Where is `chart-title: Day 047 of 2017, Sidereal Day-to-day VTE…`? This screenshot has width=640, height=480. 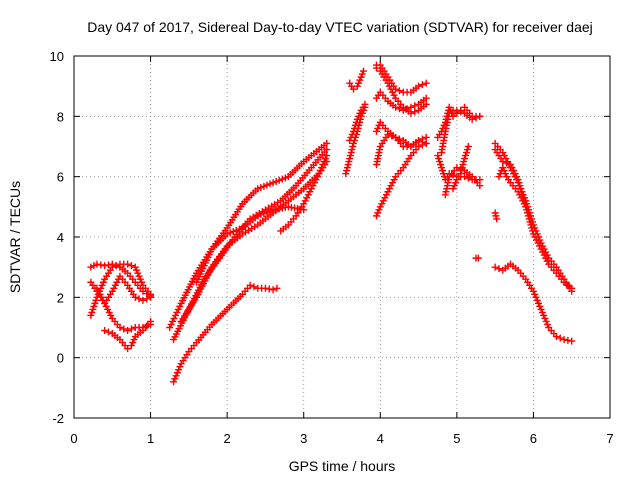 chart-title: Day 047 of 2017, Sidereal Day-to-day VTE… is located at coordinates (340, 27).